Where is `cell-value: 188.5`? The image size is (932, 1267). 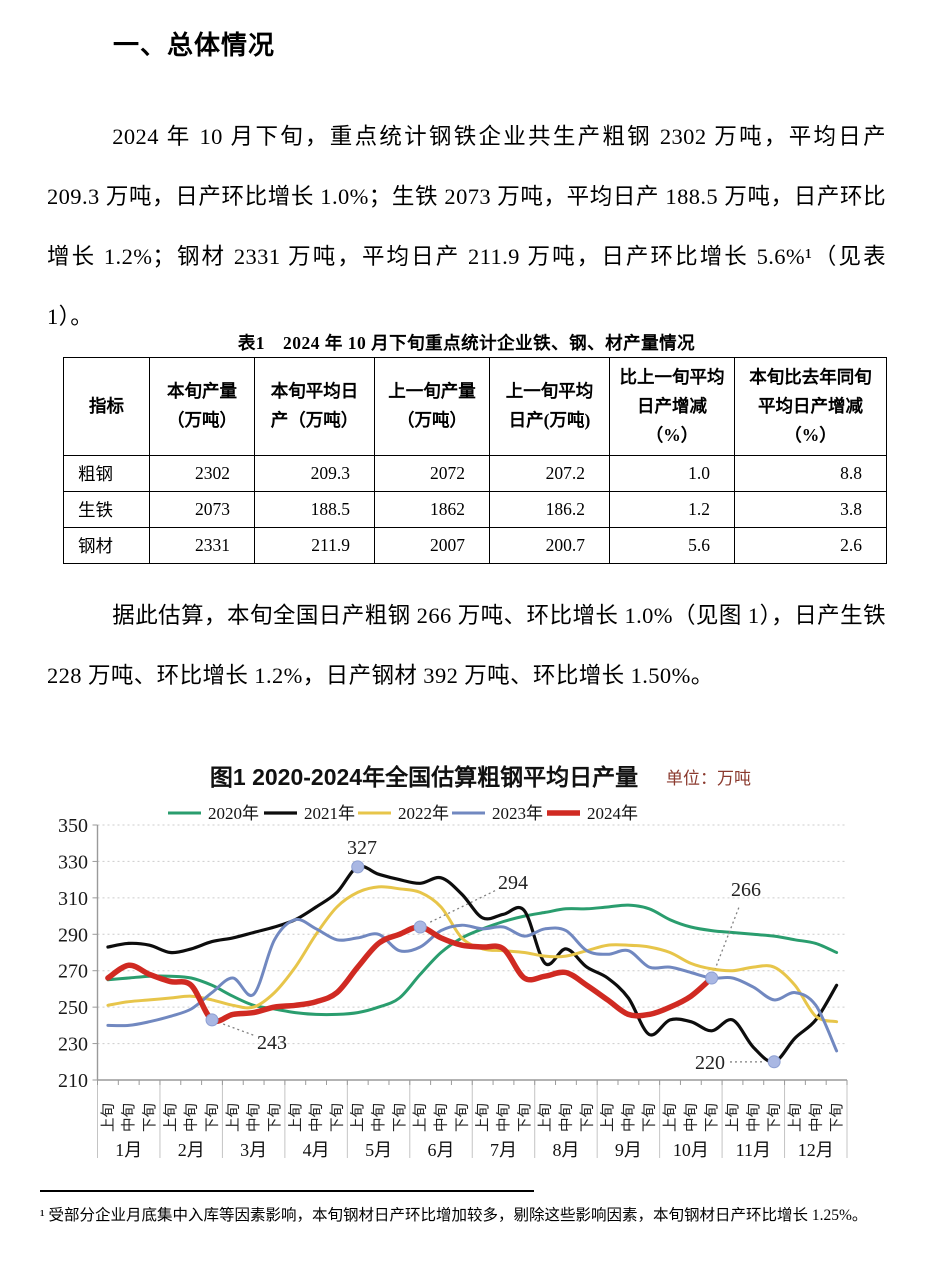
cell-value: 188.5 is located at coordinates (314, 509).